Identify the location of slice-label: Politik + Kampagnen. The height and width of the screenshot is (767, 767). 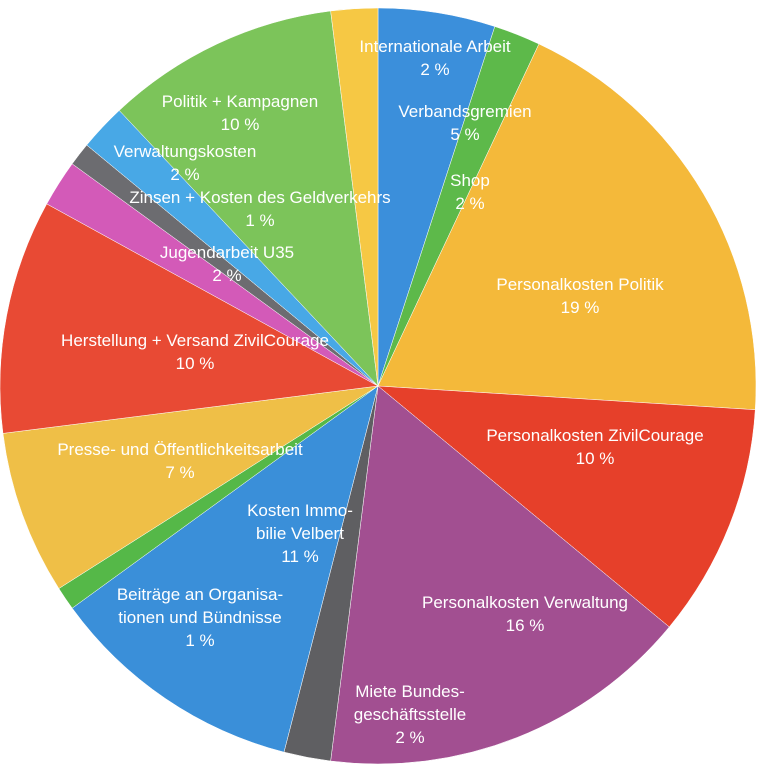
(240, 101).